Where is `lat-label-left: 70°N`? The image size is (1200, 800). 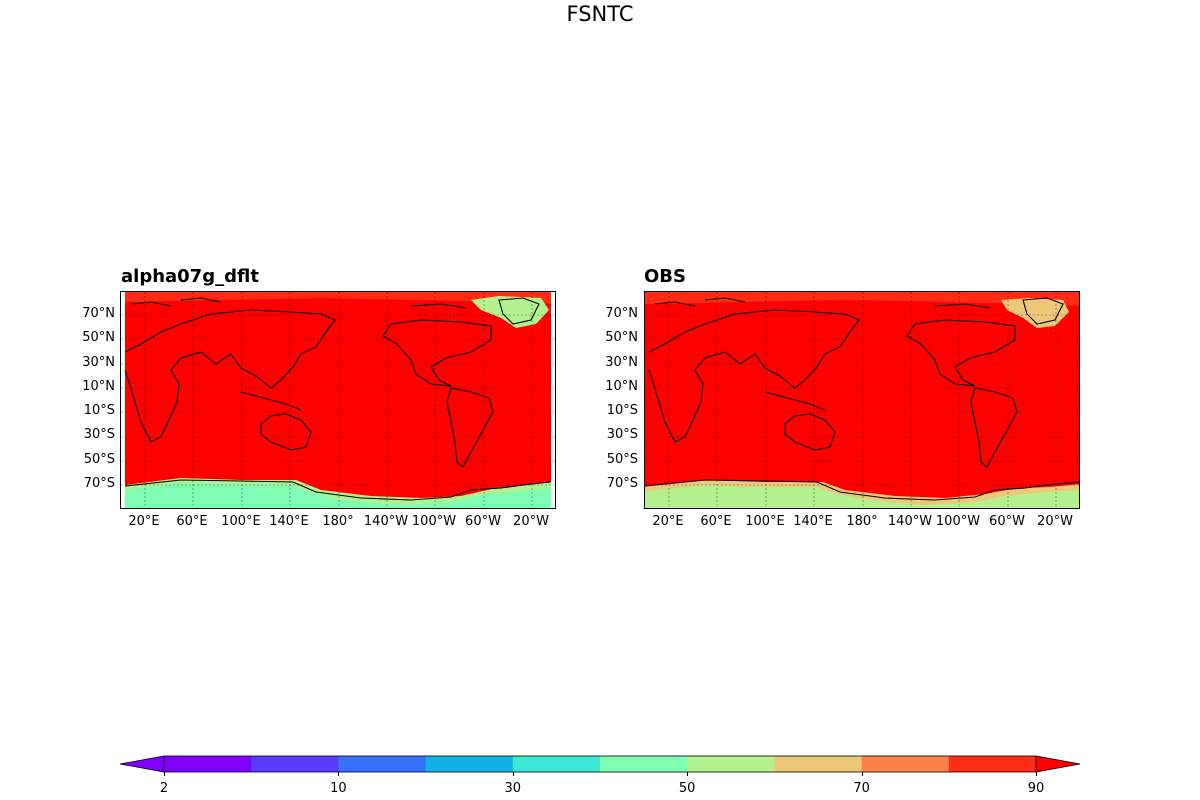
lat-label-left: 70°N is located at coordinates (98, 313).